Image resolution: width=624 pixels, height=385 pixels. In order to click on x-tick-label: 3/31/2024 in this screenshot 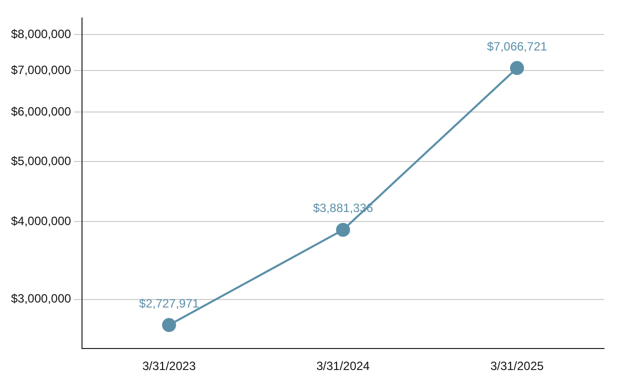, I will do `click(343, 366)`.